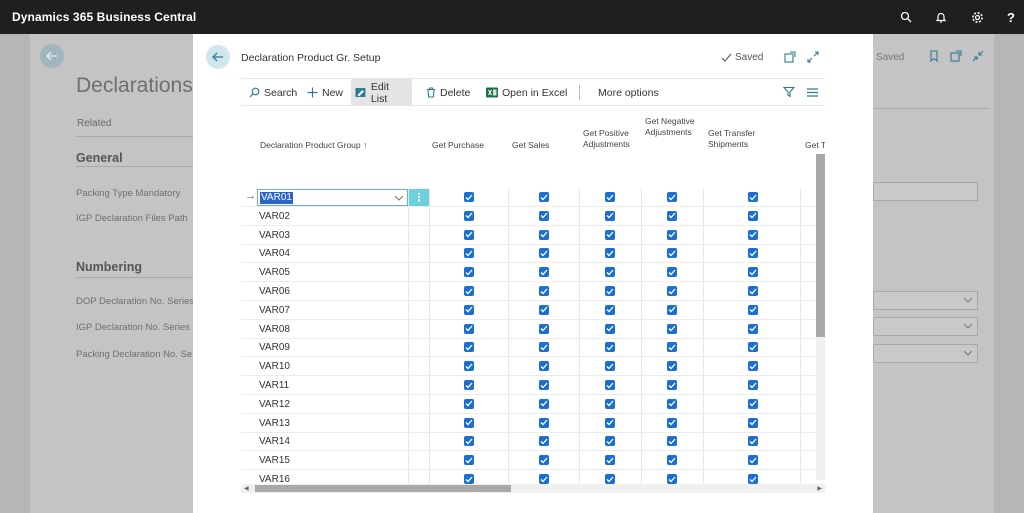 The image size is (1024, 513). I want to click on background-back-button, so click(52, 56).